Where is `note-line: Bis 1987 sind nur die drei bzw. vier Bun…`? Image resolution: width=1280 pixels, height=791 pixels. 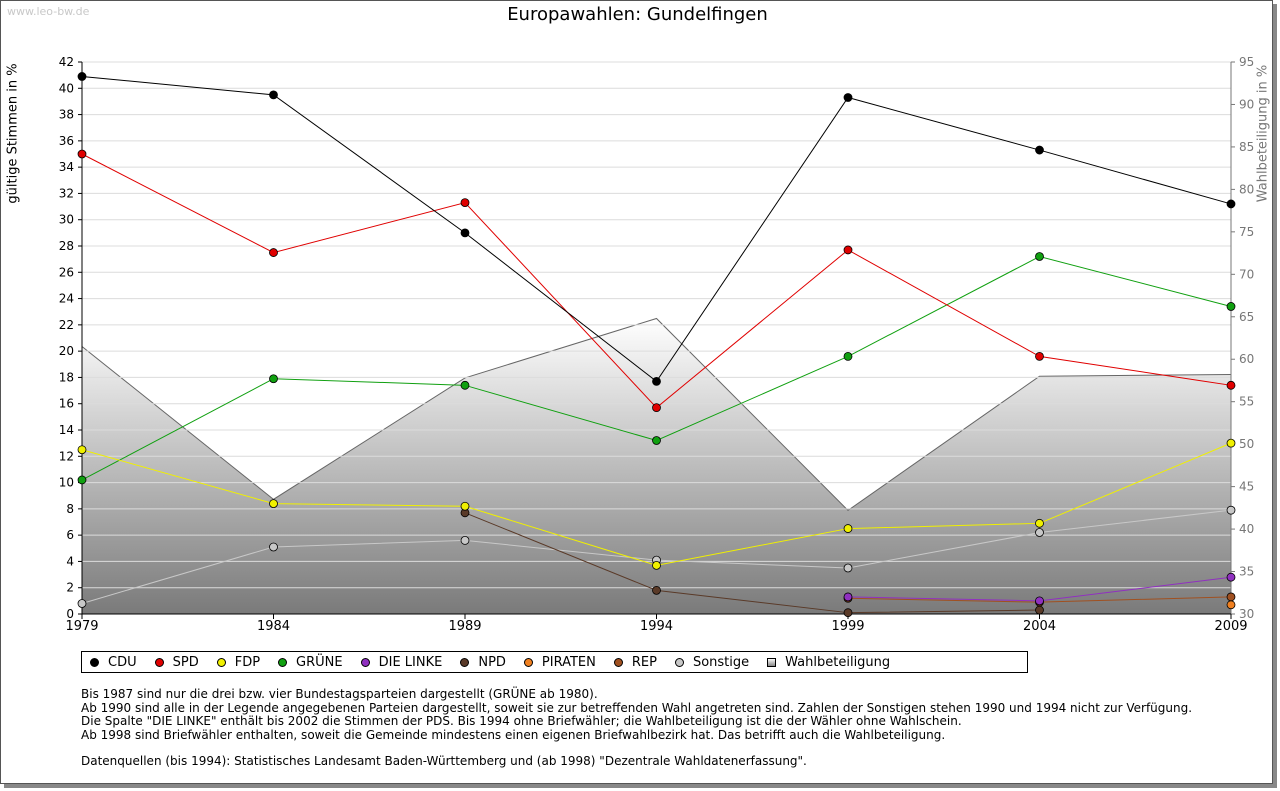 note-line: Bis 1987 sind nur die drei bzw. vier Bun… is located at coordinates (339, 694).